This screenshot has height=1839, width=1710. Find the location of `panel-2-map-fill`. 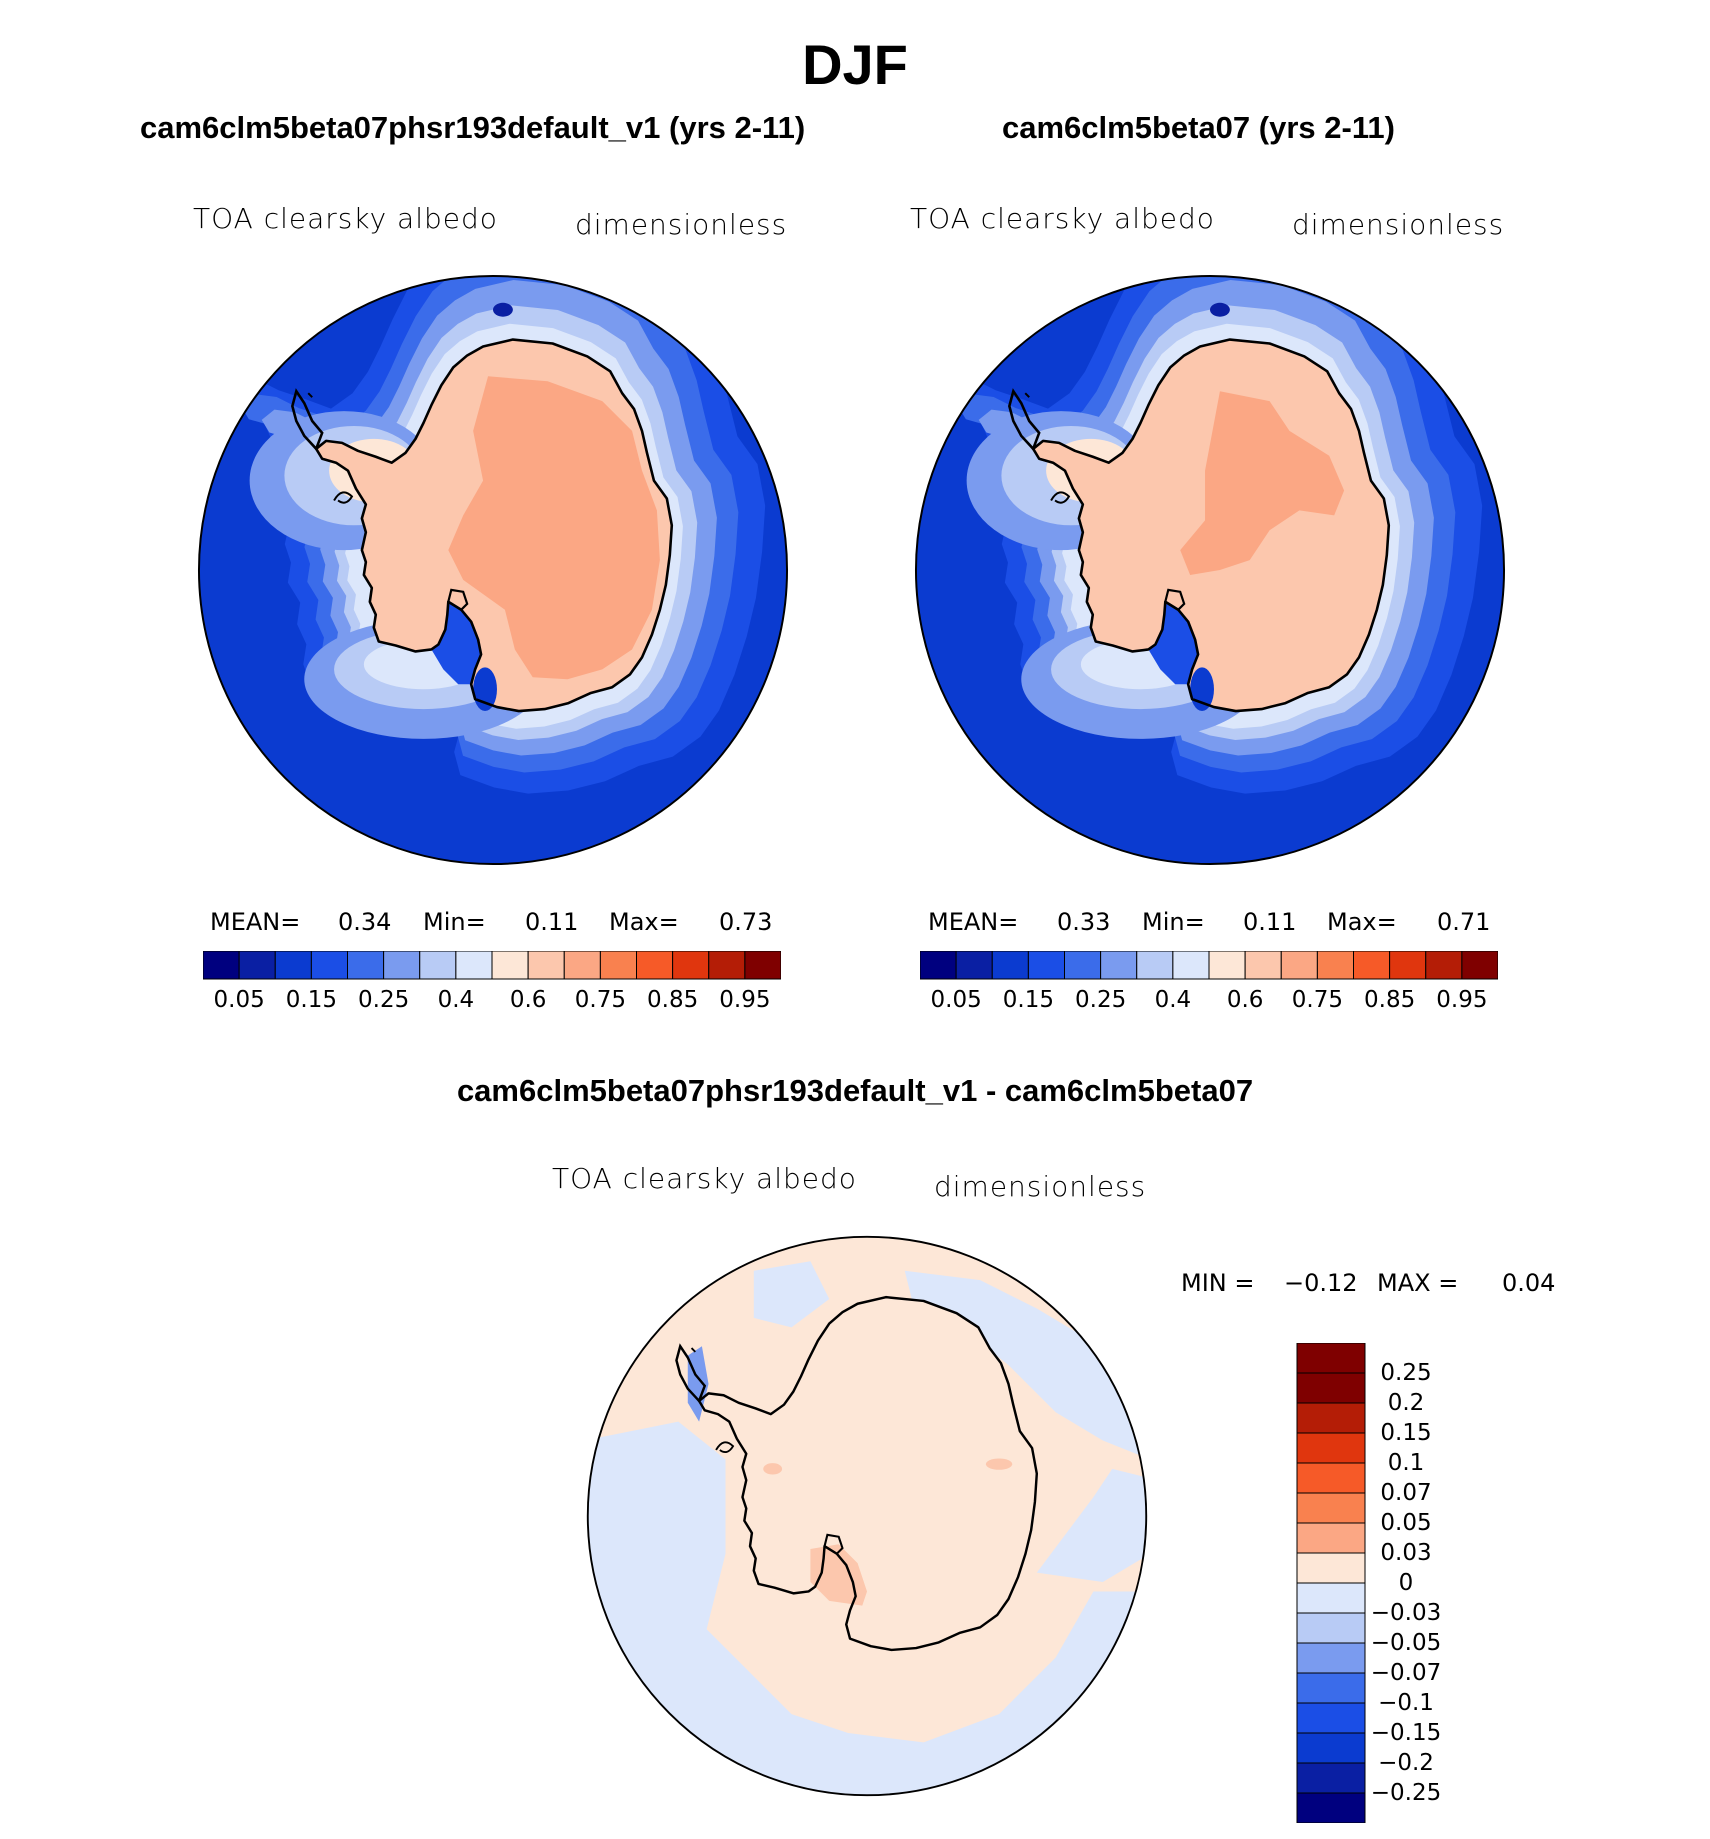

panel-2-map-fill is located at coordinates (1210, 570).